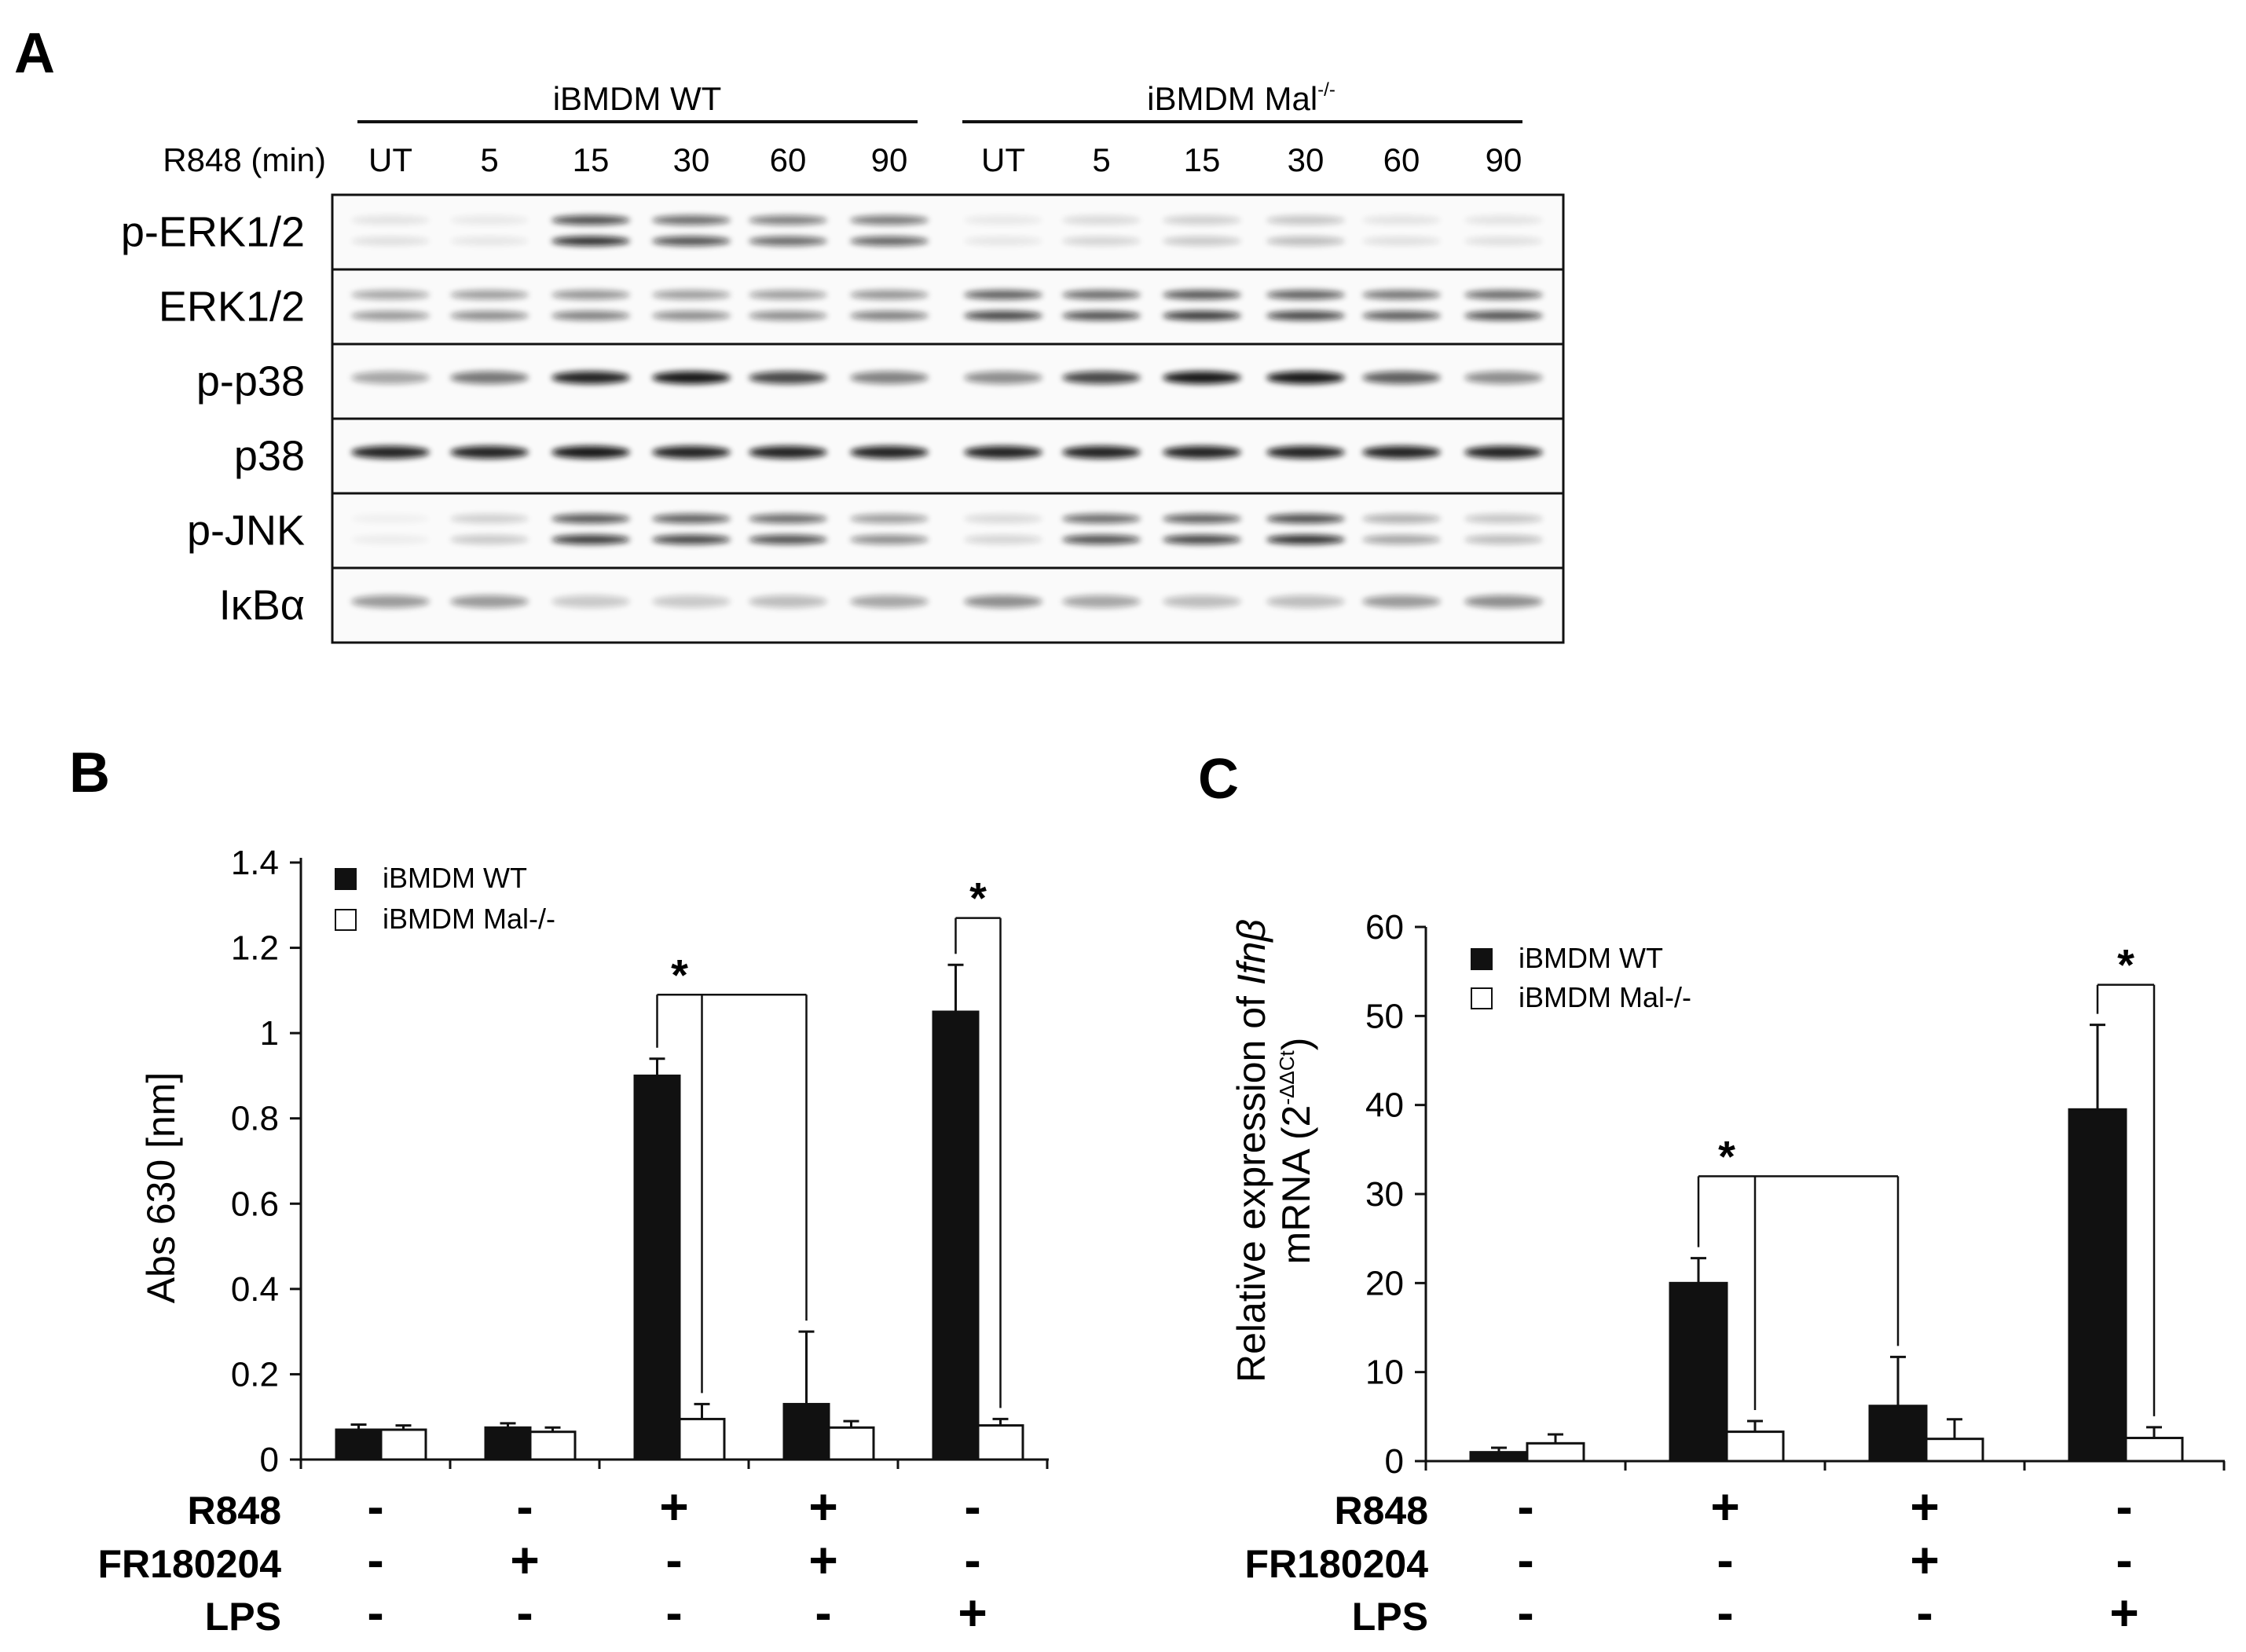 The height and width of the screenshot is (1652, 2246). Describe the element at coordinates (1326, 90) in the screenshot. I see `group-mal-superscript: -/-` at that location.